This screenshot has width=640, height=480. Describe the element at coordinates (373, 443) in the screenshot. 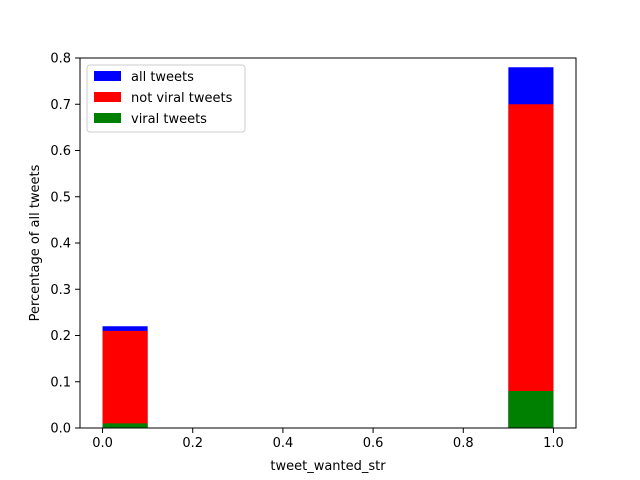

I see `x-tick-label: 0.6` at that location.